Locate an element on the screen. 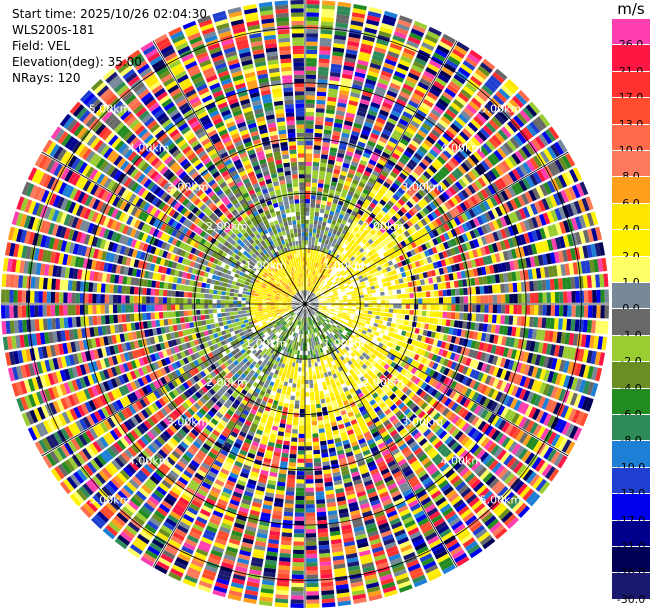 The width and height of the screenshot is (650, 610). colorbar-unit: m/s is located at coordinates (631, 9).